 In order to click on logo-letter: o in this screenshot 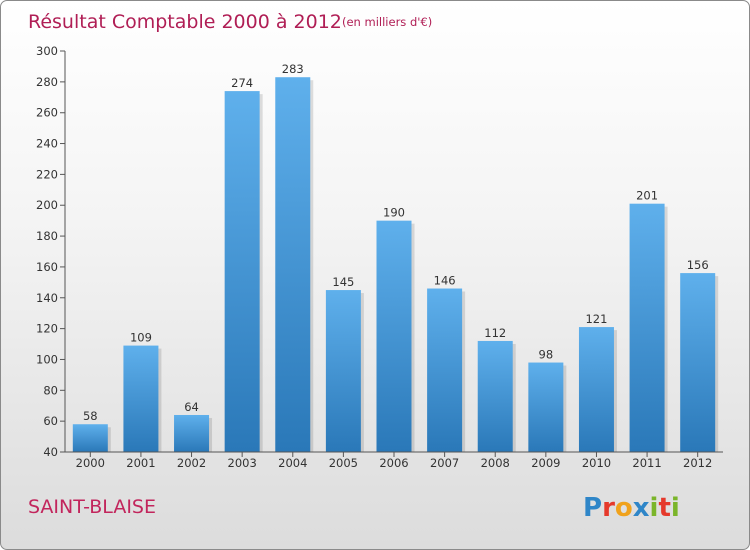, I will do `click(624, 508)`.